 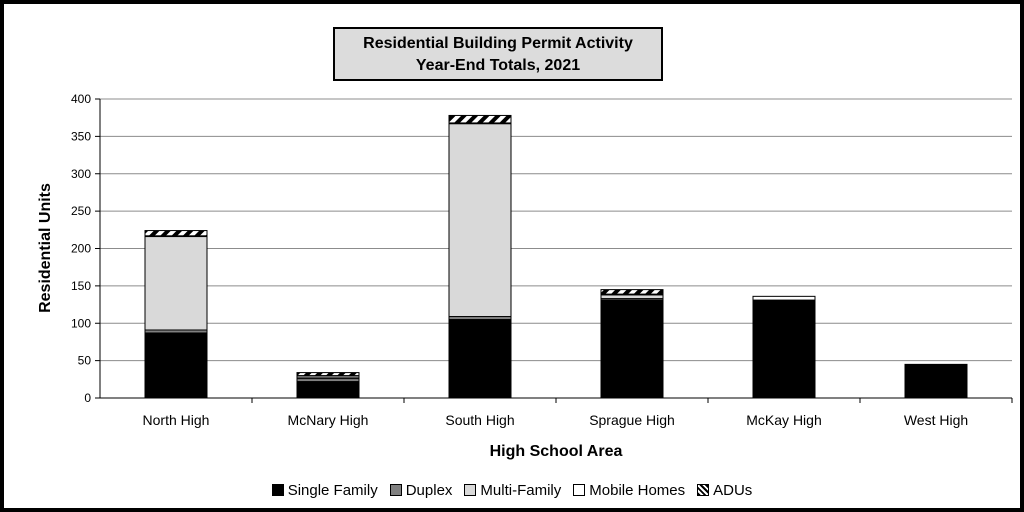 What do you see at coordinates (637, 490) in the screenshot?
I see `legend-label: Mobile Homes` at bounding box center [637, 490].